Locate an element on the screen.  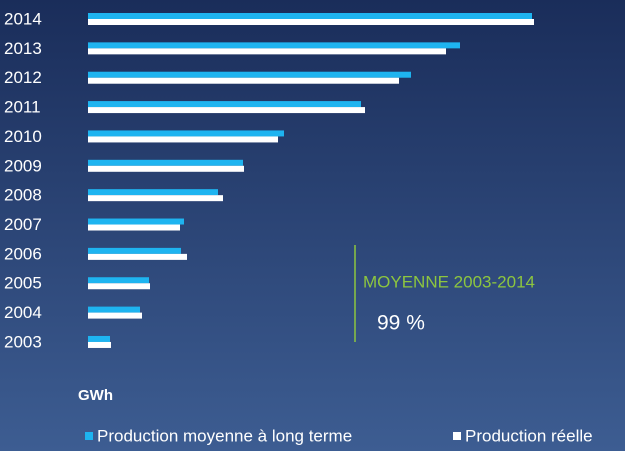
y-tick-label: 2005 is located at coordinates (23, 283).